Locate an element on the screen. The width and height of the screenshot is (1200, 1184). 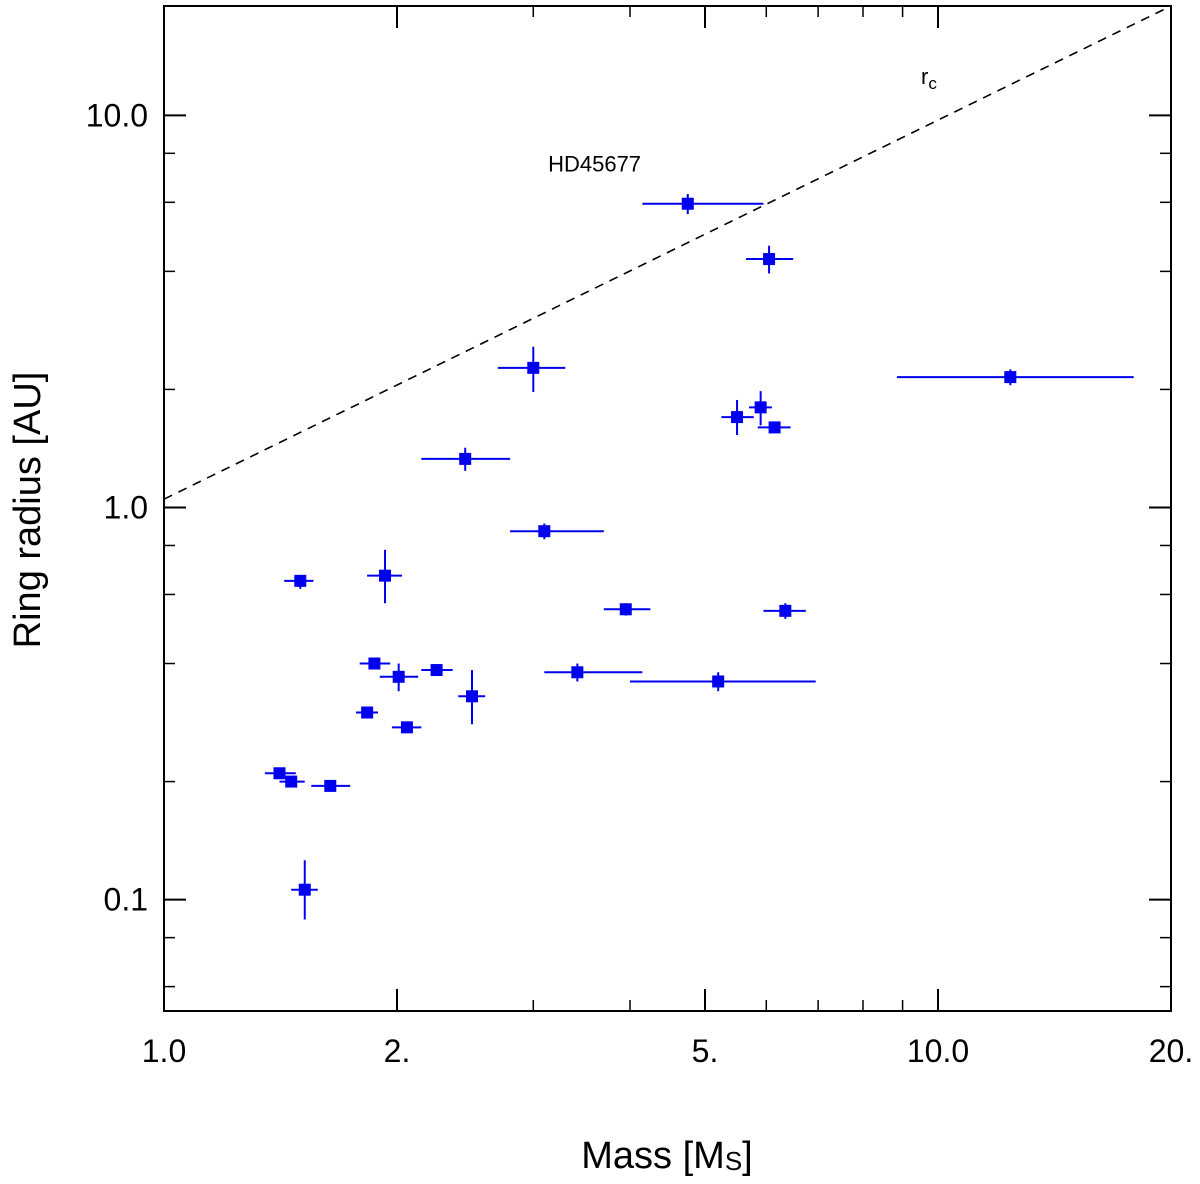
rc-label-main: r is located at coordinates (924, 76).